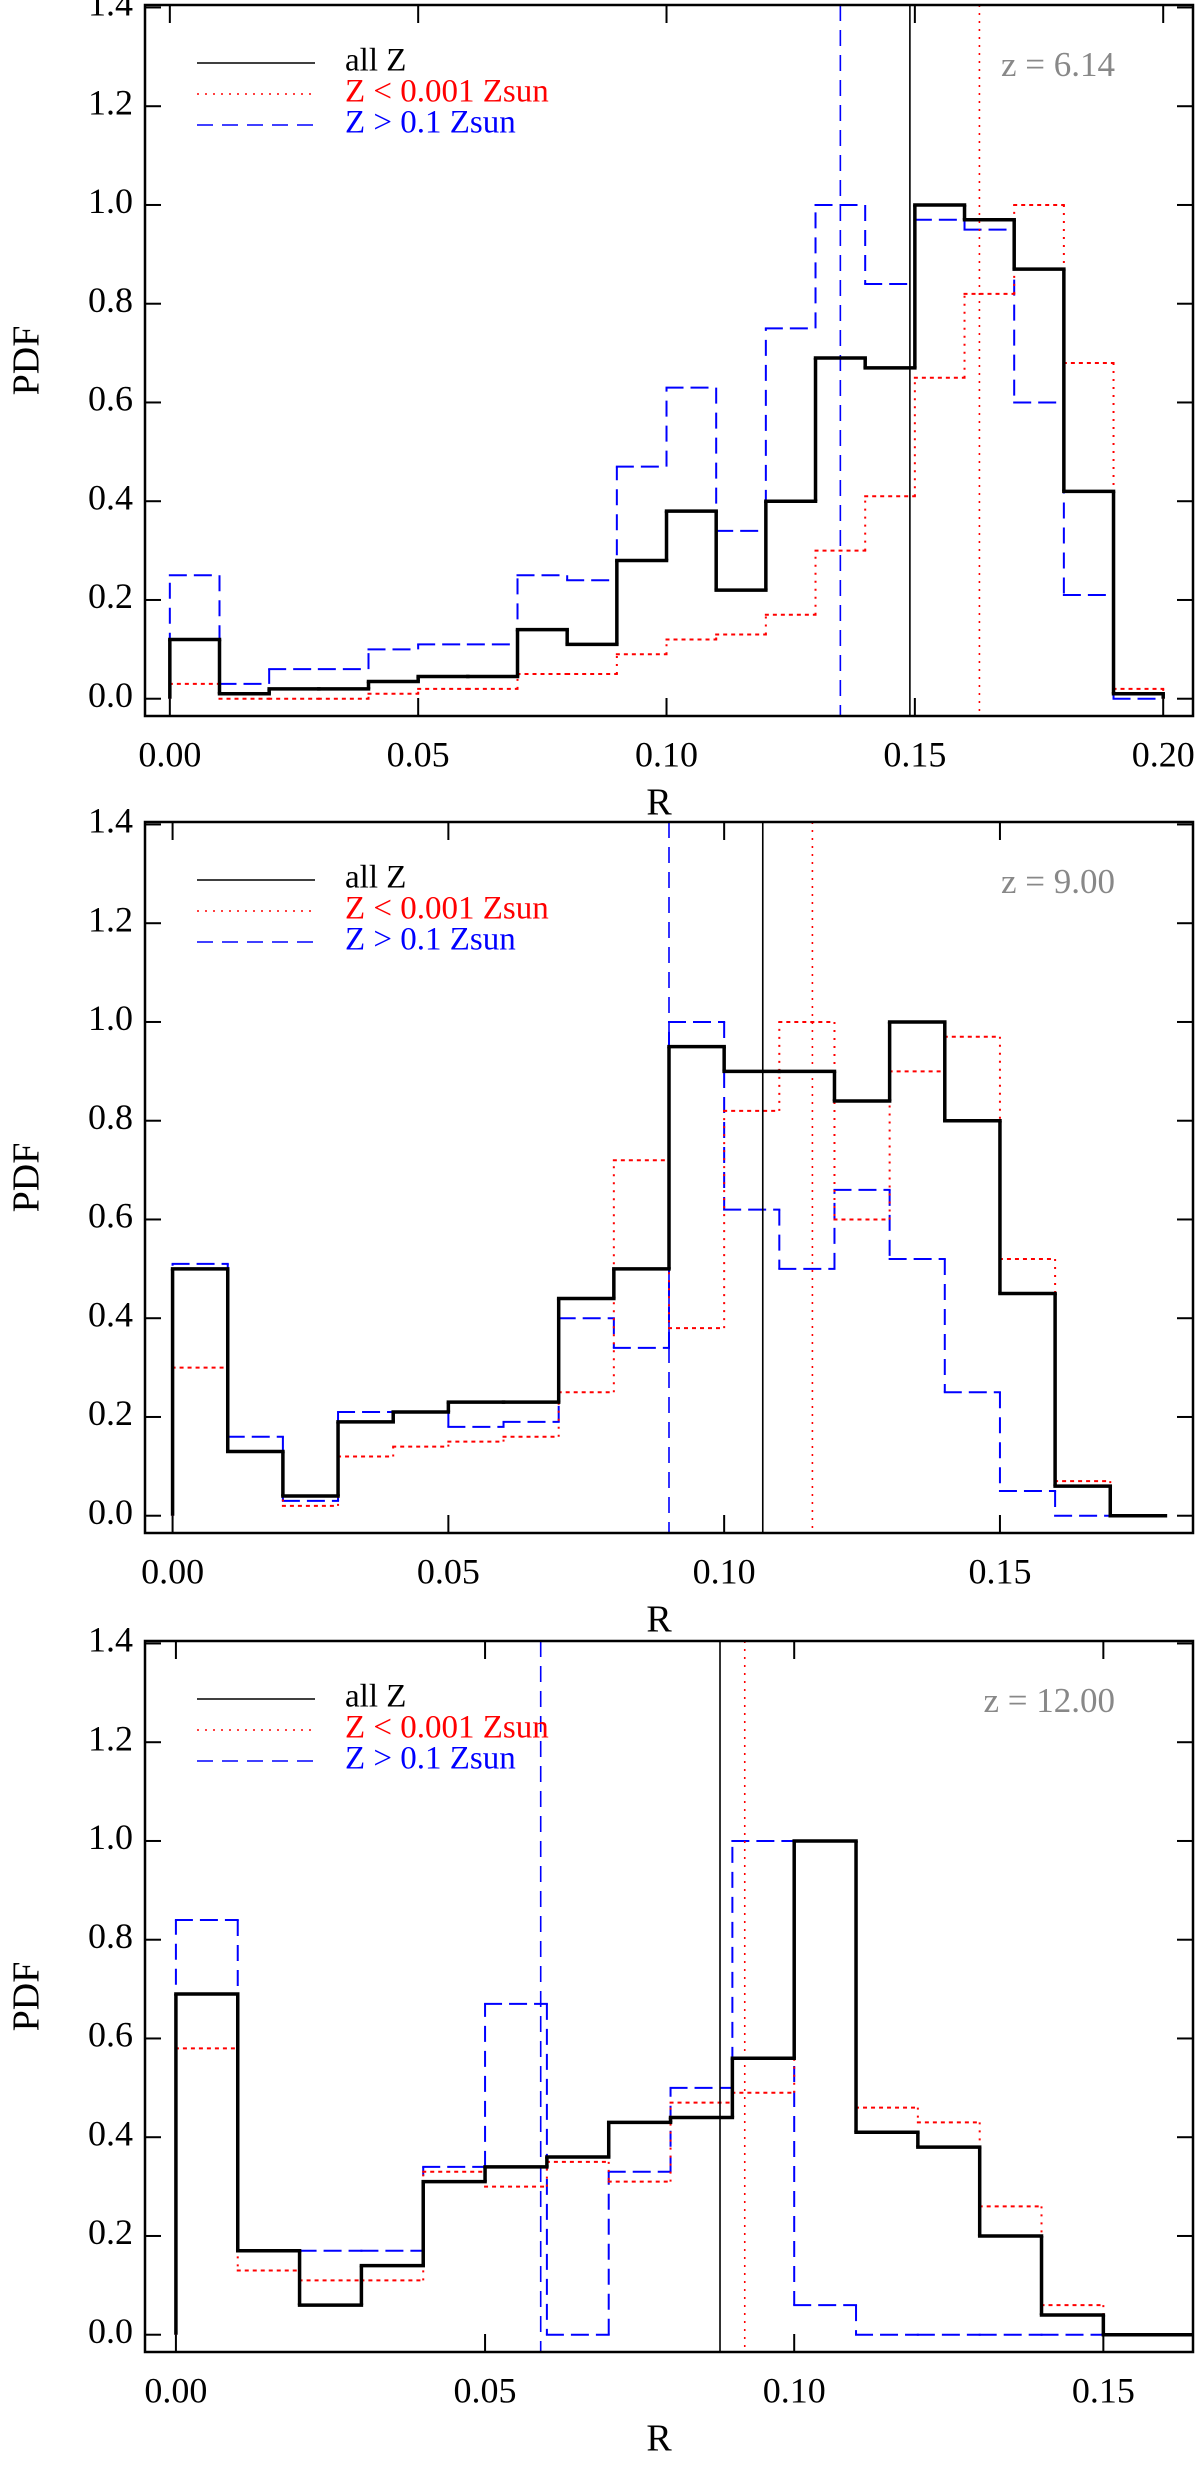 The height and width of the screenshot is (2470, 1200). I want to click on annotation: z = 9.00, so click(1058, 881).